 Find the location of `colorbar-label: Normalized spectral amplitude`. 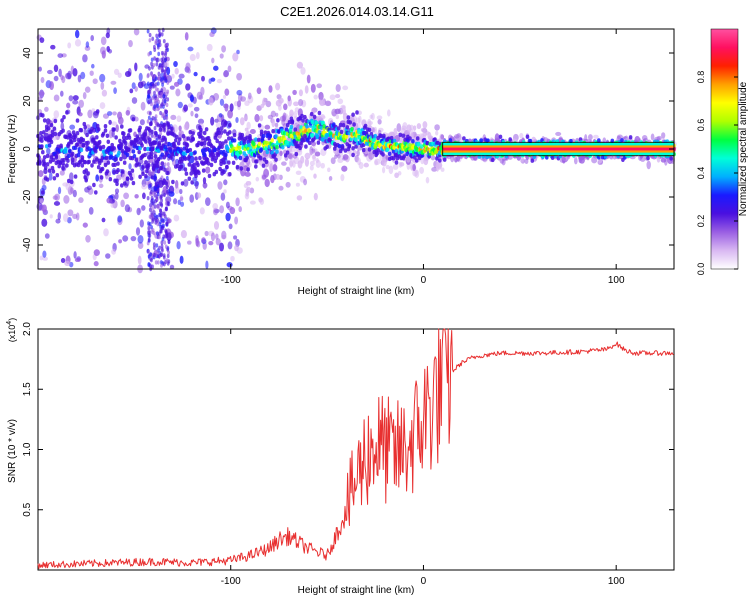

colorbar-label: Normalized spectral amplitude is located at coordinates (743, 148).